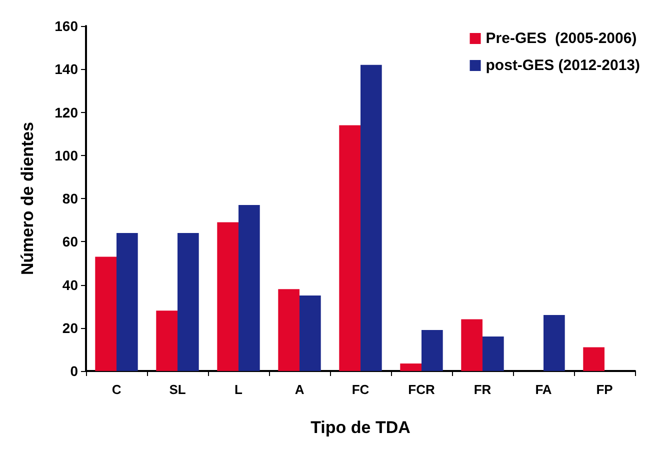 This screenshot has width=663, height=454. Describe the element at coordinates (483, 389) in the screenshot. I see `x-tick-label: FR` at that location.